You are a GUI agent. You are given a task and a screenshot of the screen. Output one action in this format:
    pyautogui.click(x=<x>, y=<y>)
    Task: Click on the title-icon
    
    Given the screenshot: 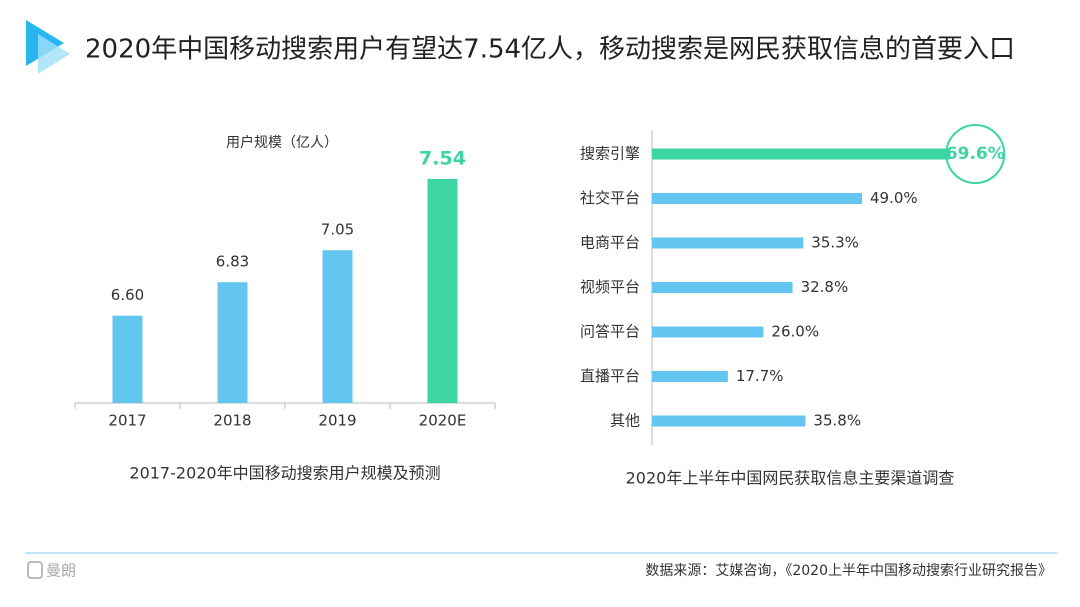 What is the action you would take?
    pyautogui.click(x=54, y=54)
    